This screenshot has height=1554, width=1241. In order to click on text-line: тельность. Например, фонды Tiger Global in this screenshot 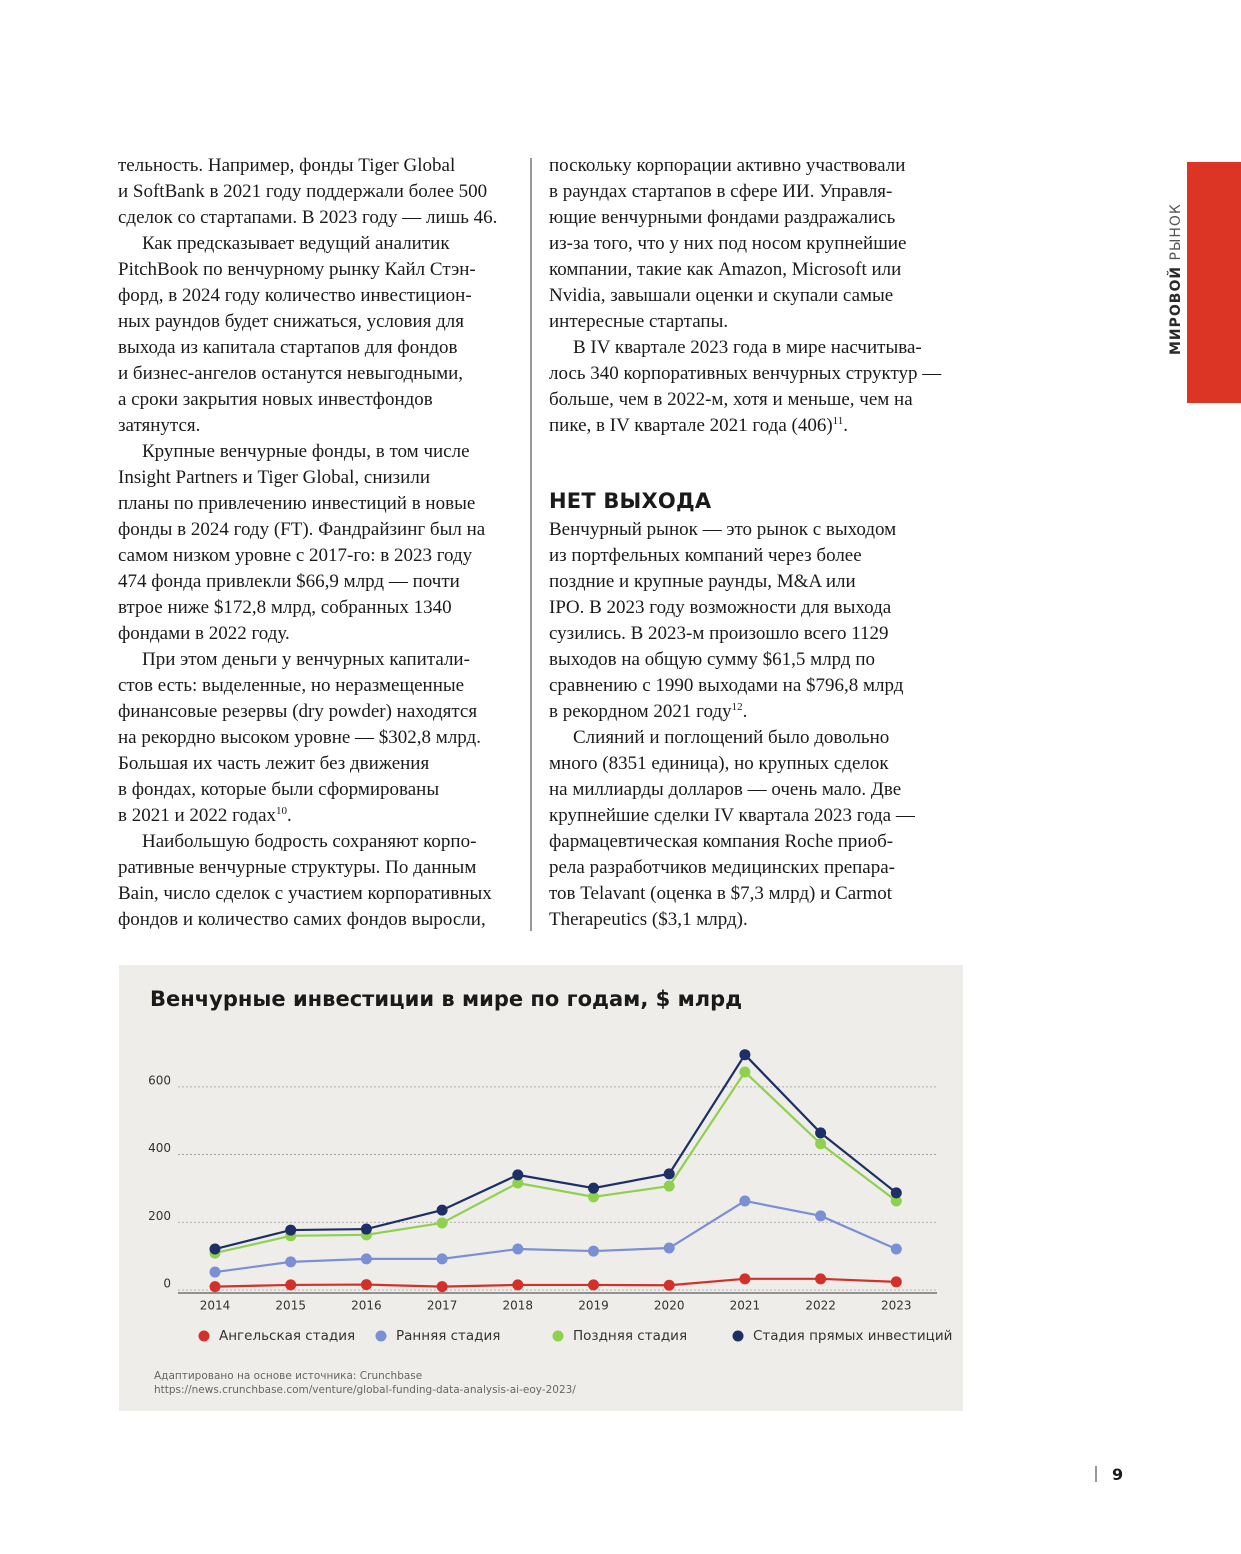, I will do `click(287, 165)`.